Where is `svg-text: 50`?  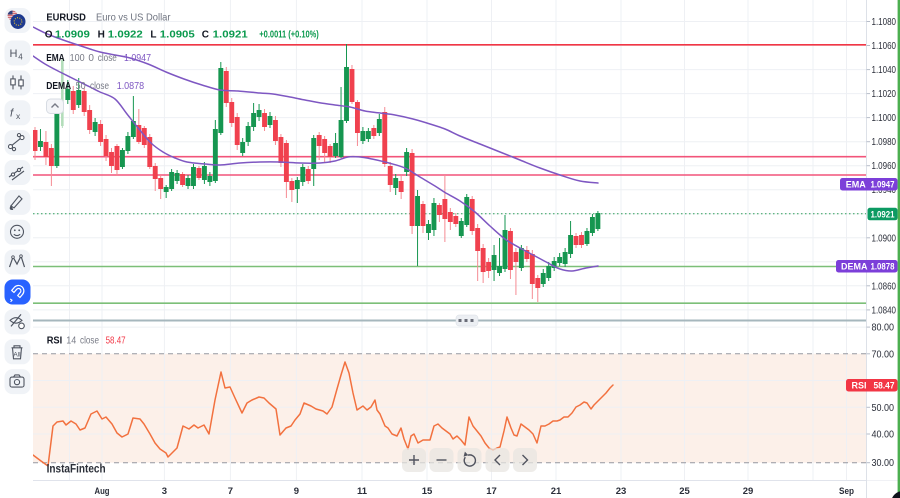
svg-text: 50 is located at coordinates (81, 86).